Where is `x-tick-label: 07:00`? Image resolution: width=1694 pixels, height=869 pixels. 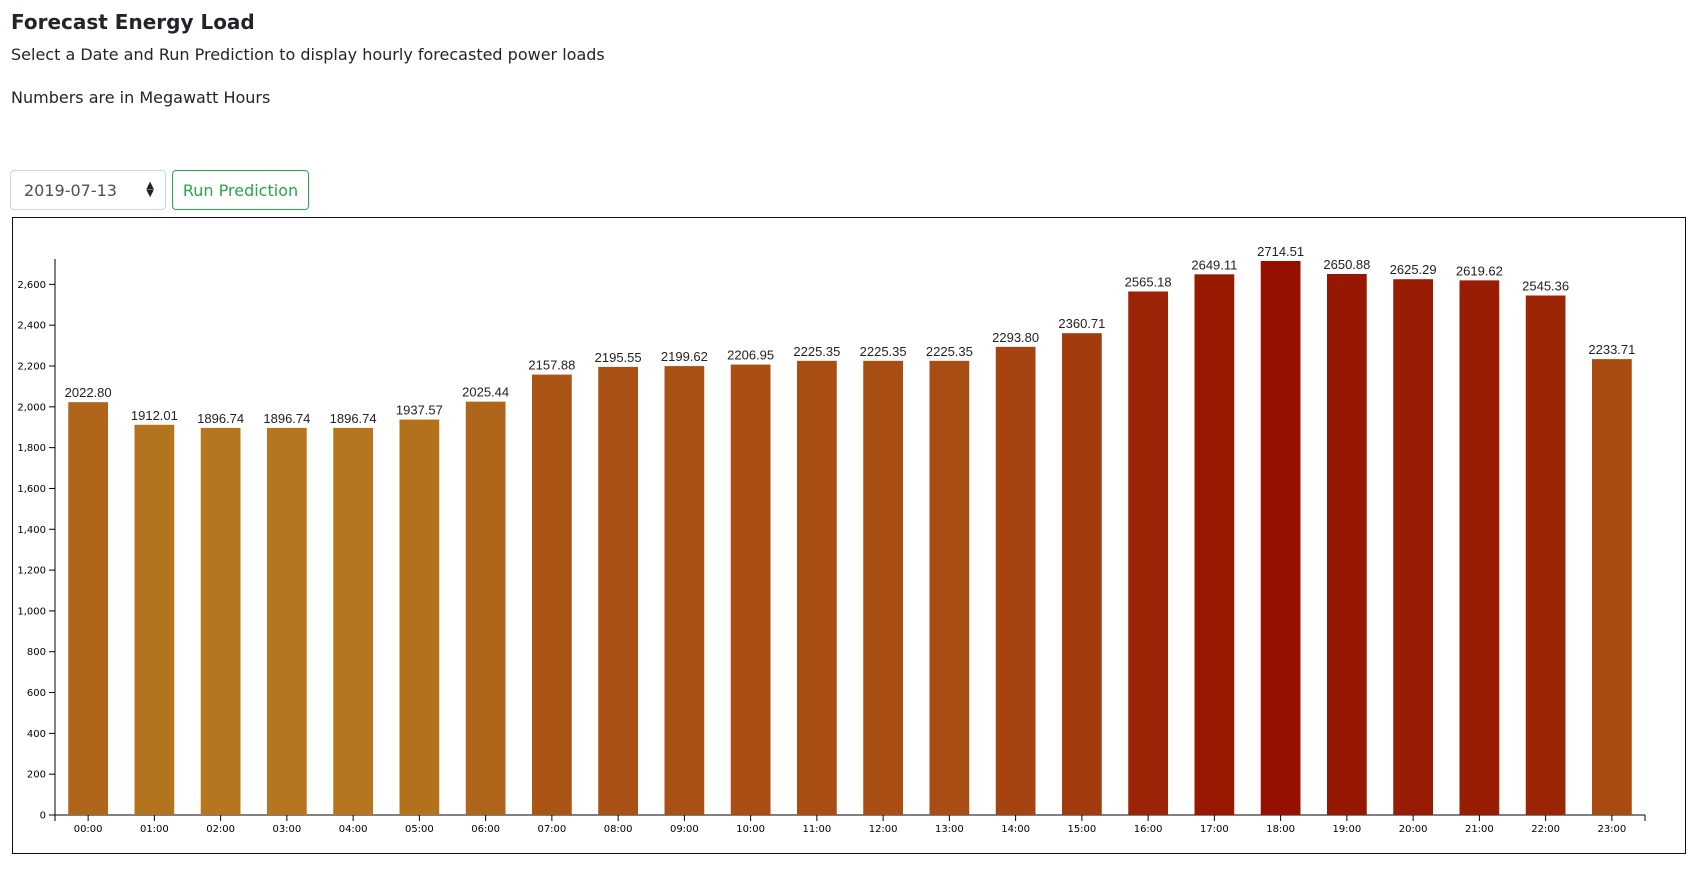 x-tick-label: 07:00 is located at coordinates (551, 829).